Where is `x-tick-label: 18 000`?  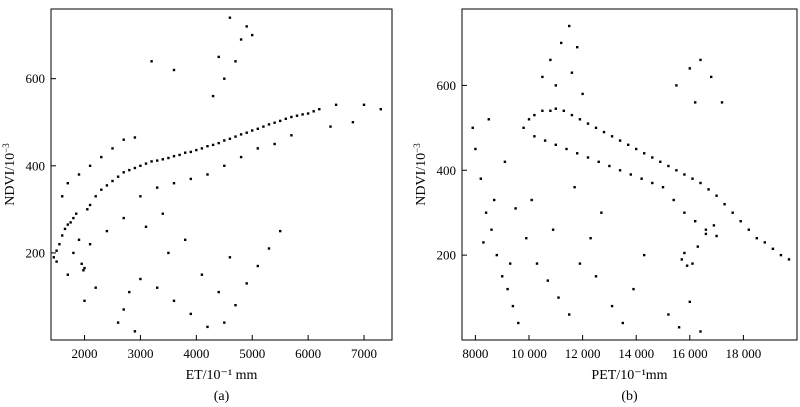 x-tick-label: 18 000 is located at coordinates (744, 353).